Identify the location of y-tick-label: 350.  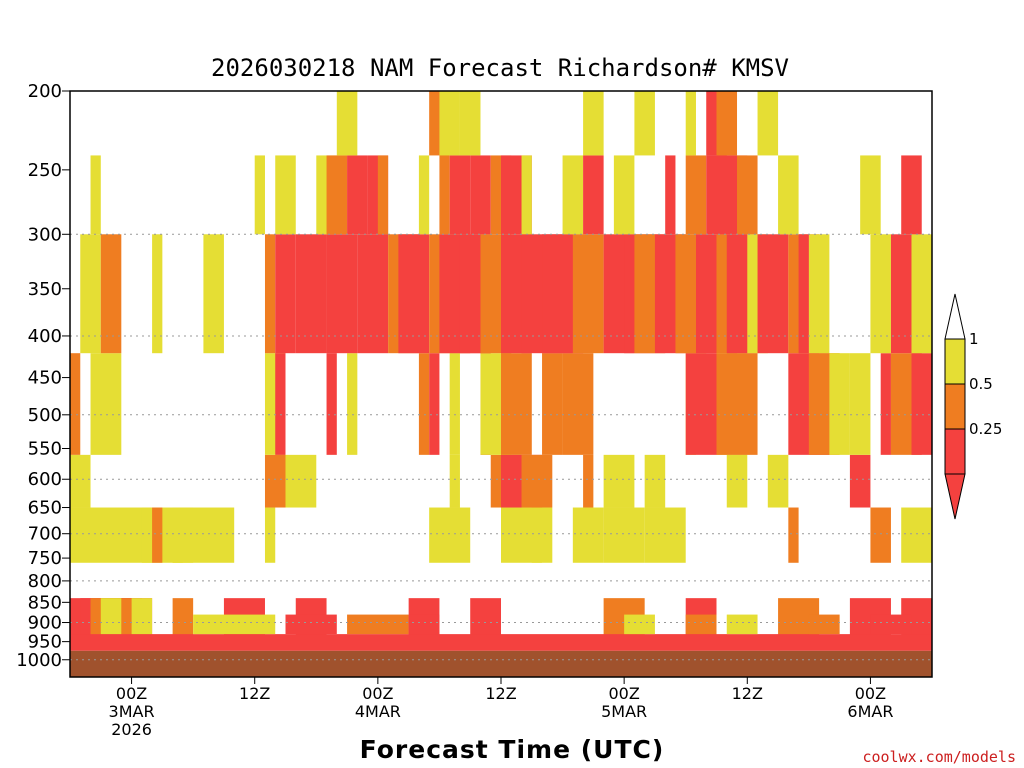
(45, 289).